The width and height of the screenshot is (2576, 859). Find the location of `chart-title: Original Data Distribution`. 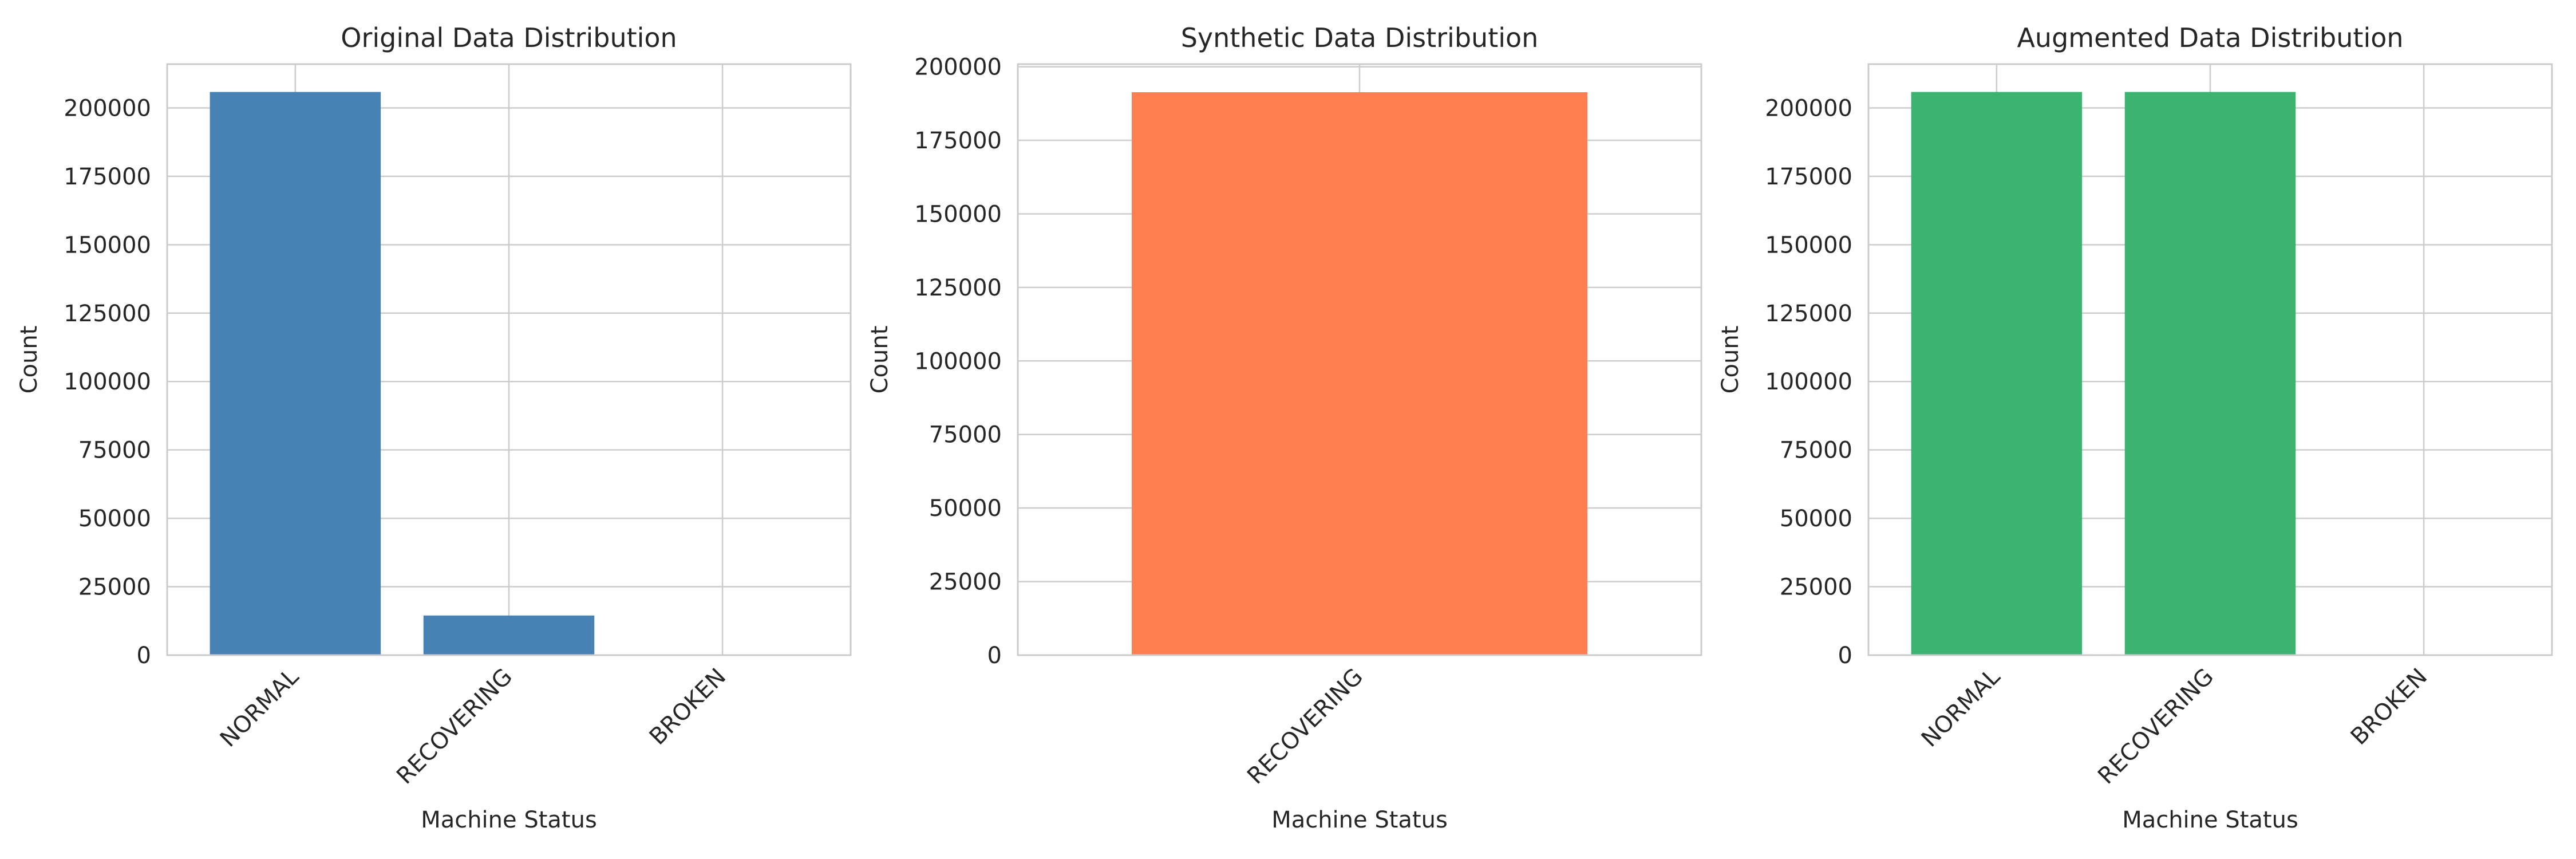

chart-title: Original Data Distribution is located at coordinates (509, 37).